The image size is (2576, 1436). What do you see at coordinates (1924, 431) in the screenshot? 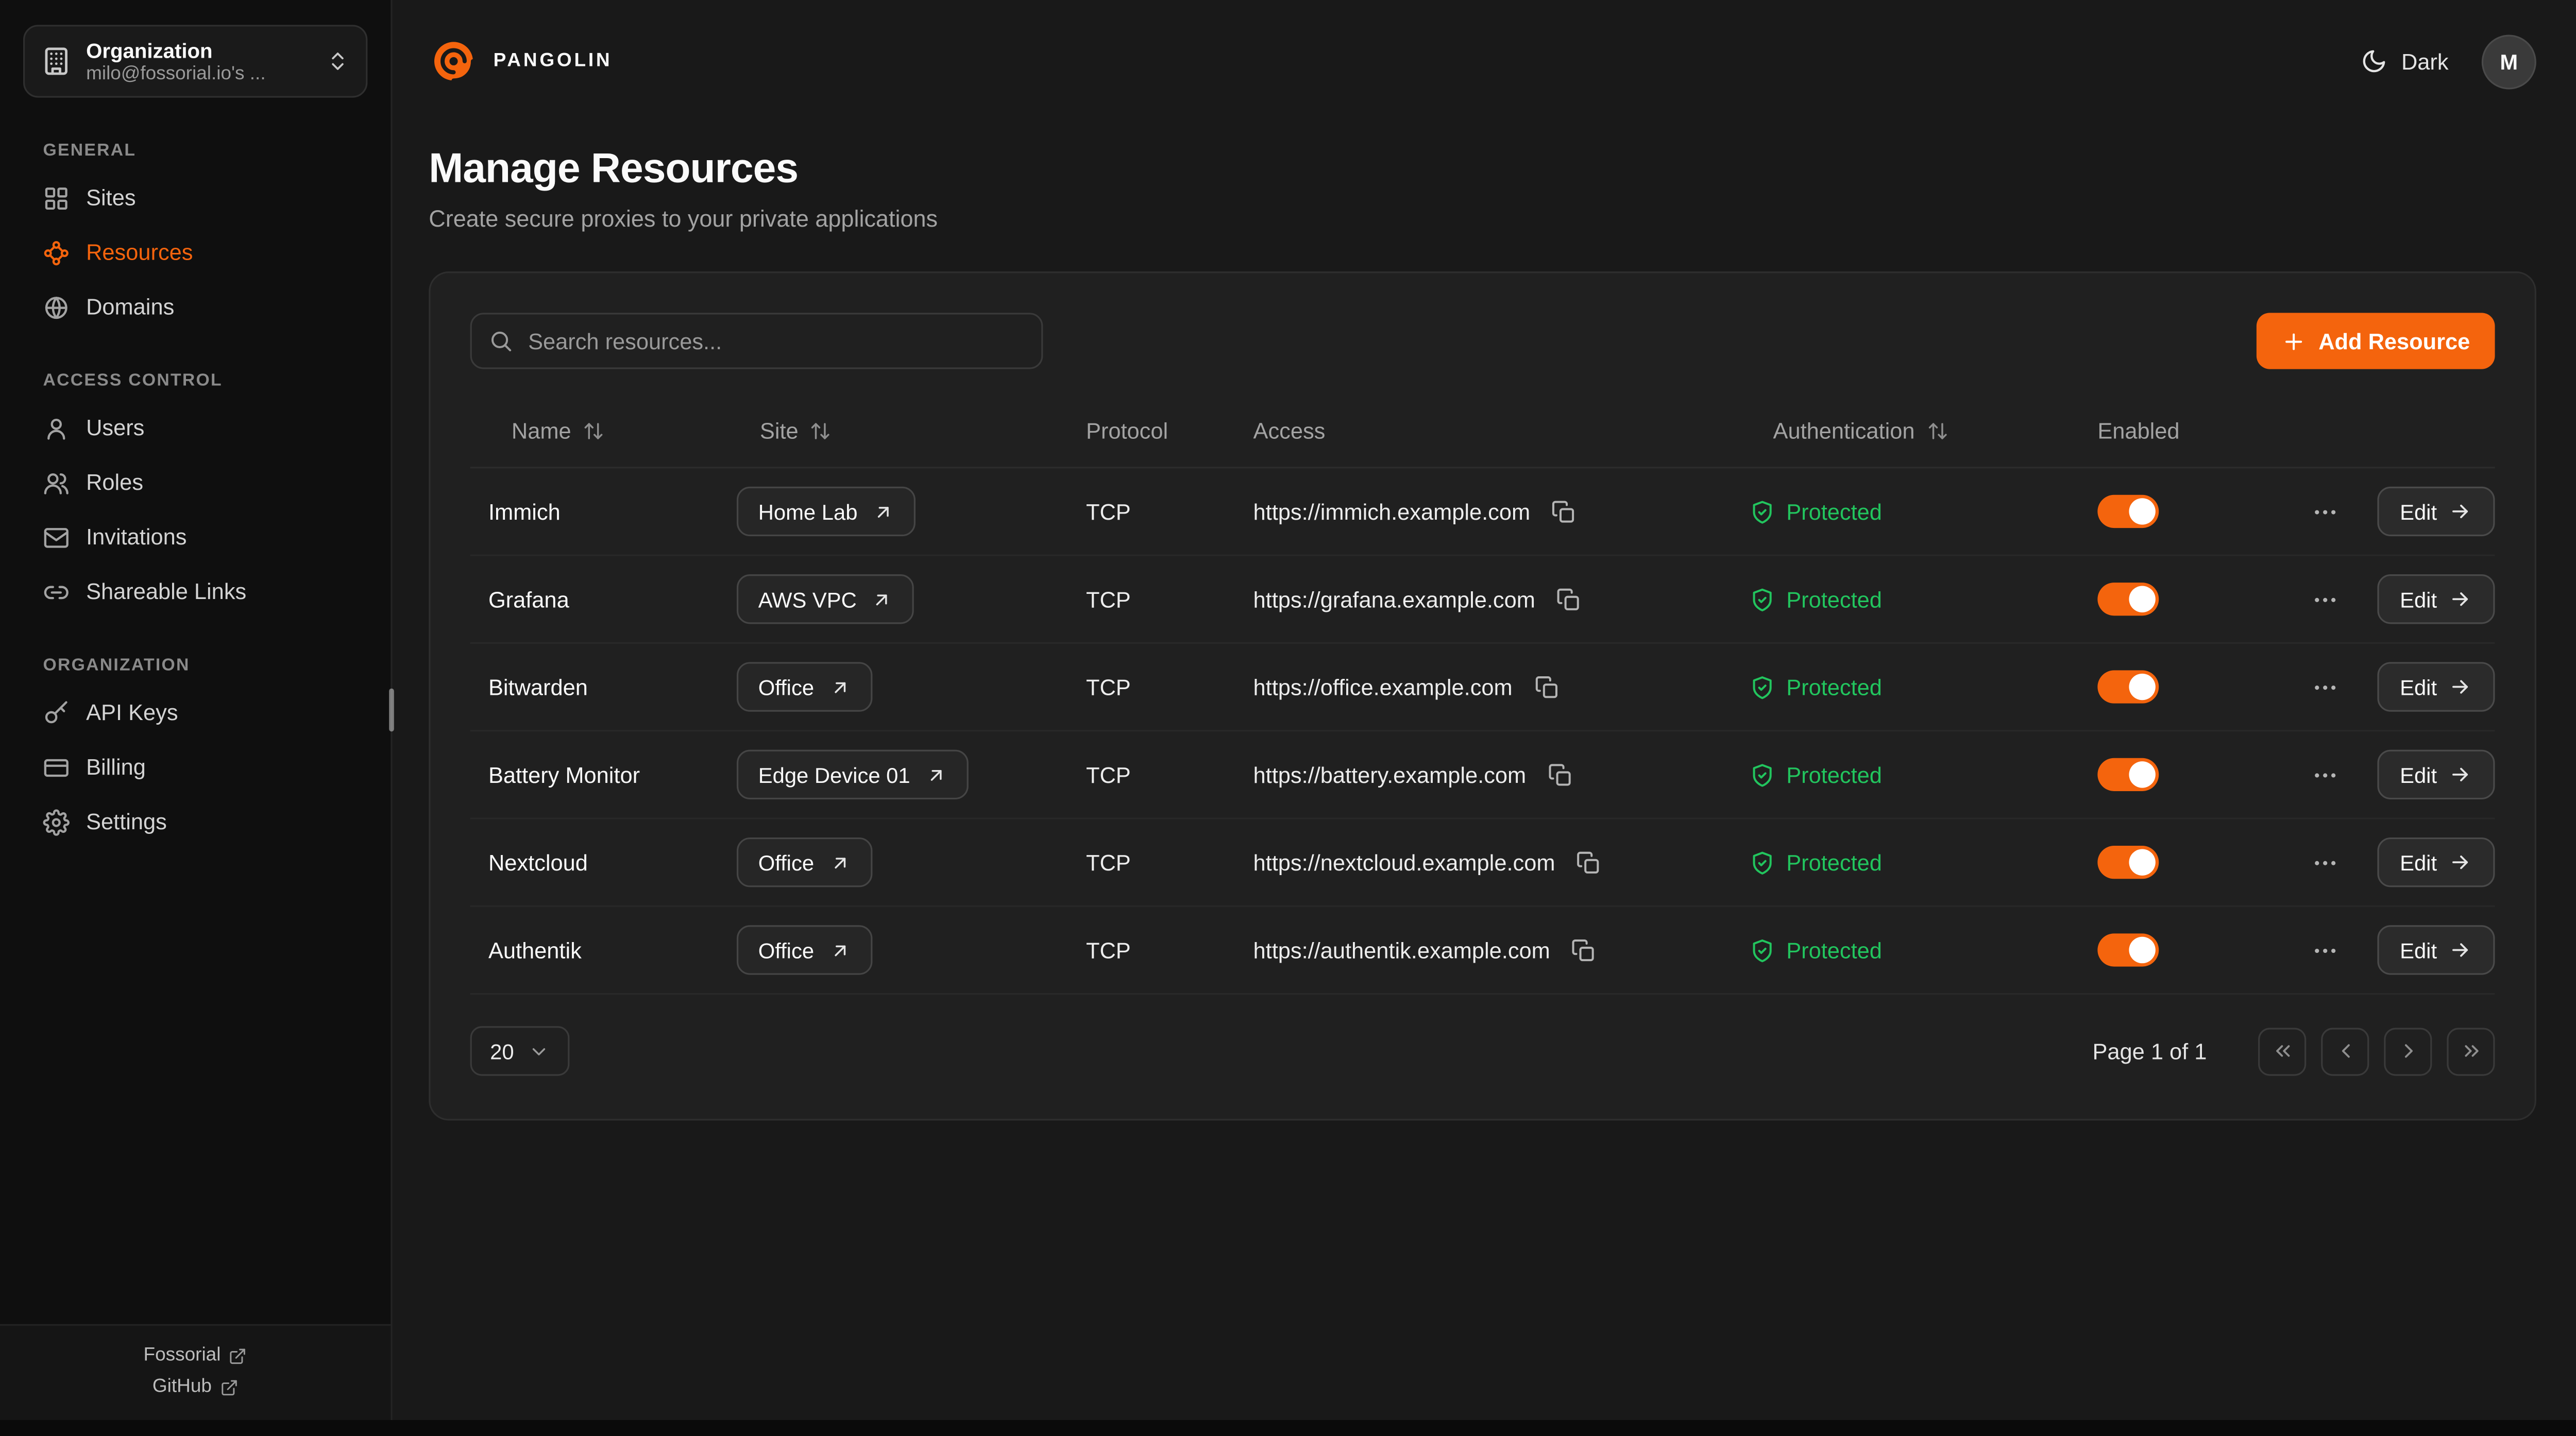
I see `column-header-authentication: Authentication` at bounding box center [1924, 431].